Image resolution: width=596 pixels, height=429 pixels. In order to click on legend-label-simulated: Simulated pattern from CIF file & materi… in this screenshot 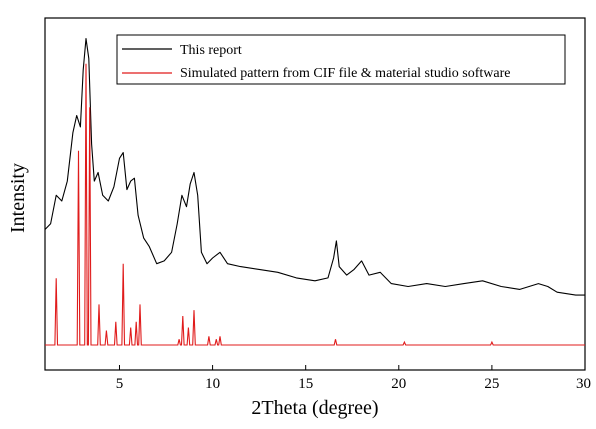, I will do `click(345, 73)`.